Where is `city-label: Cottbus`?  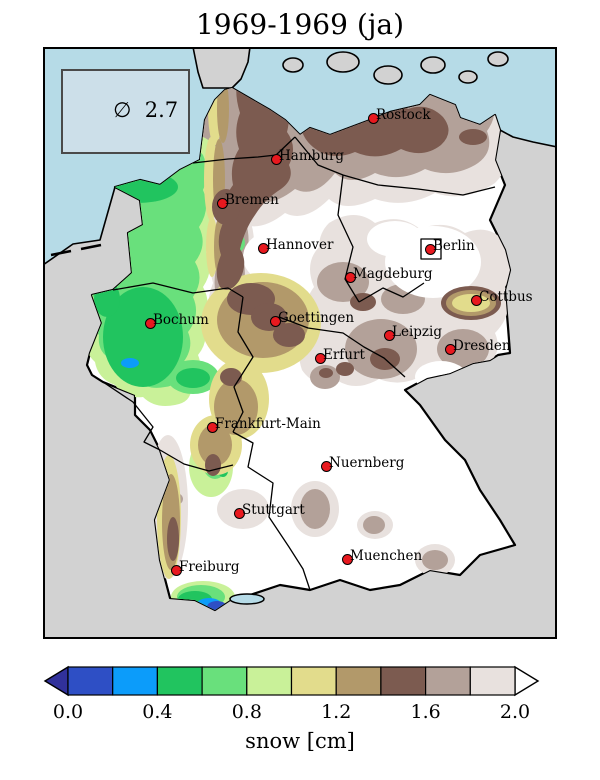
city-label: Cottbus is located at coordinates (506, 297).